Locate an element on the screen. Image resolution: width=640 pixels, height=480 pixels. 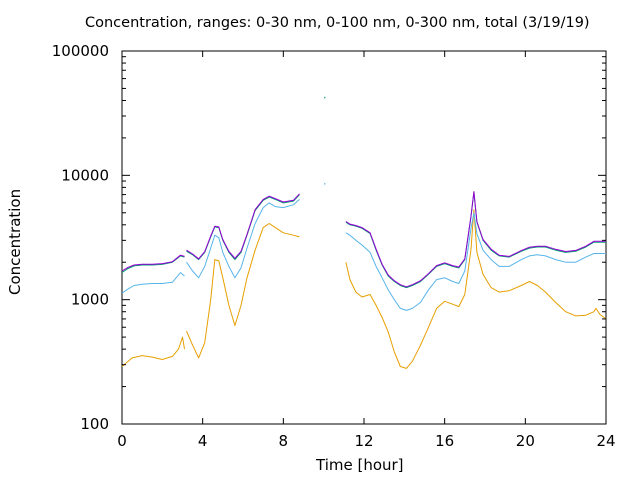
x-tick-label: 16 is located at coordinates (444, 441).